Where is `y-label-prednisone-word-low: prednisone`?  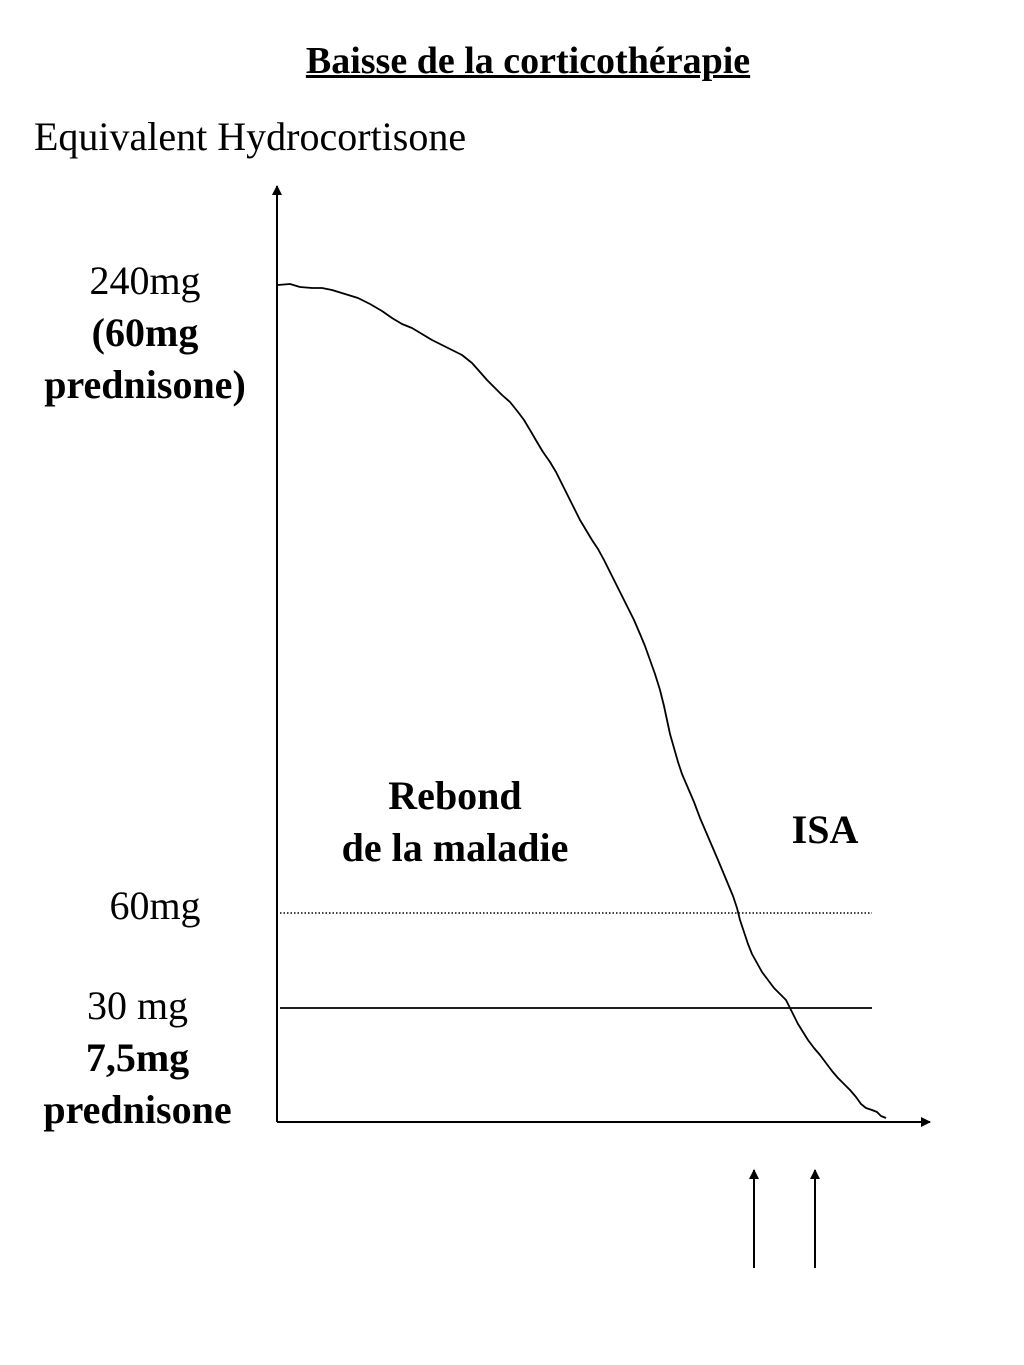
y-label-prednisone-word-low: prednisone is located at coordinates (137, 1109).